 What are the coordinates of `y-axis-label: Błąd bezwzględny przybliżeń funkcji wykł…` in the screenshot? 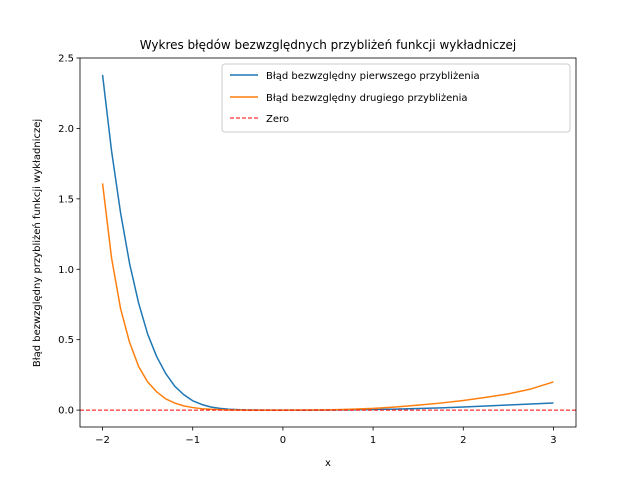 It's located at (37, 243).